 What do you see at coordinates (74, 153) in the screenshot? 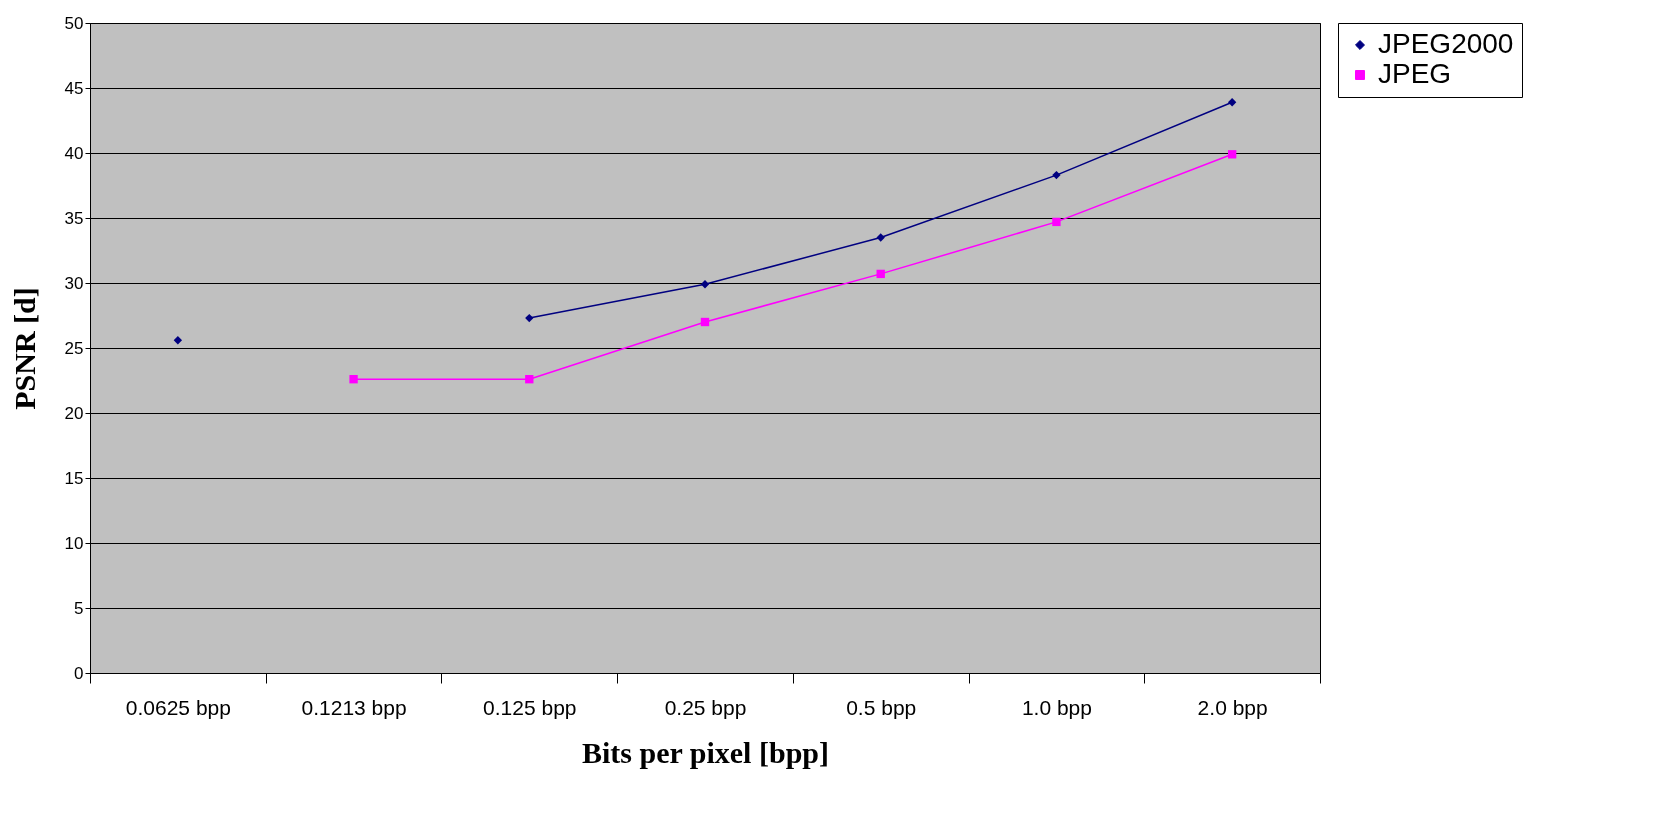
I see `y-tick-label: 40` at bounding box center [74, 153].